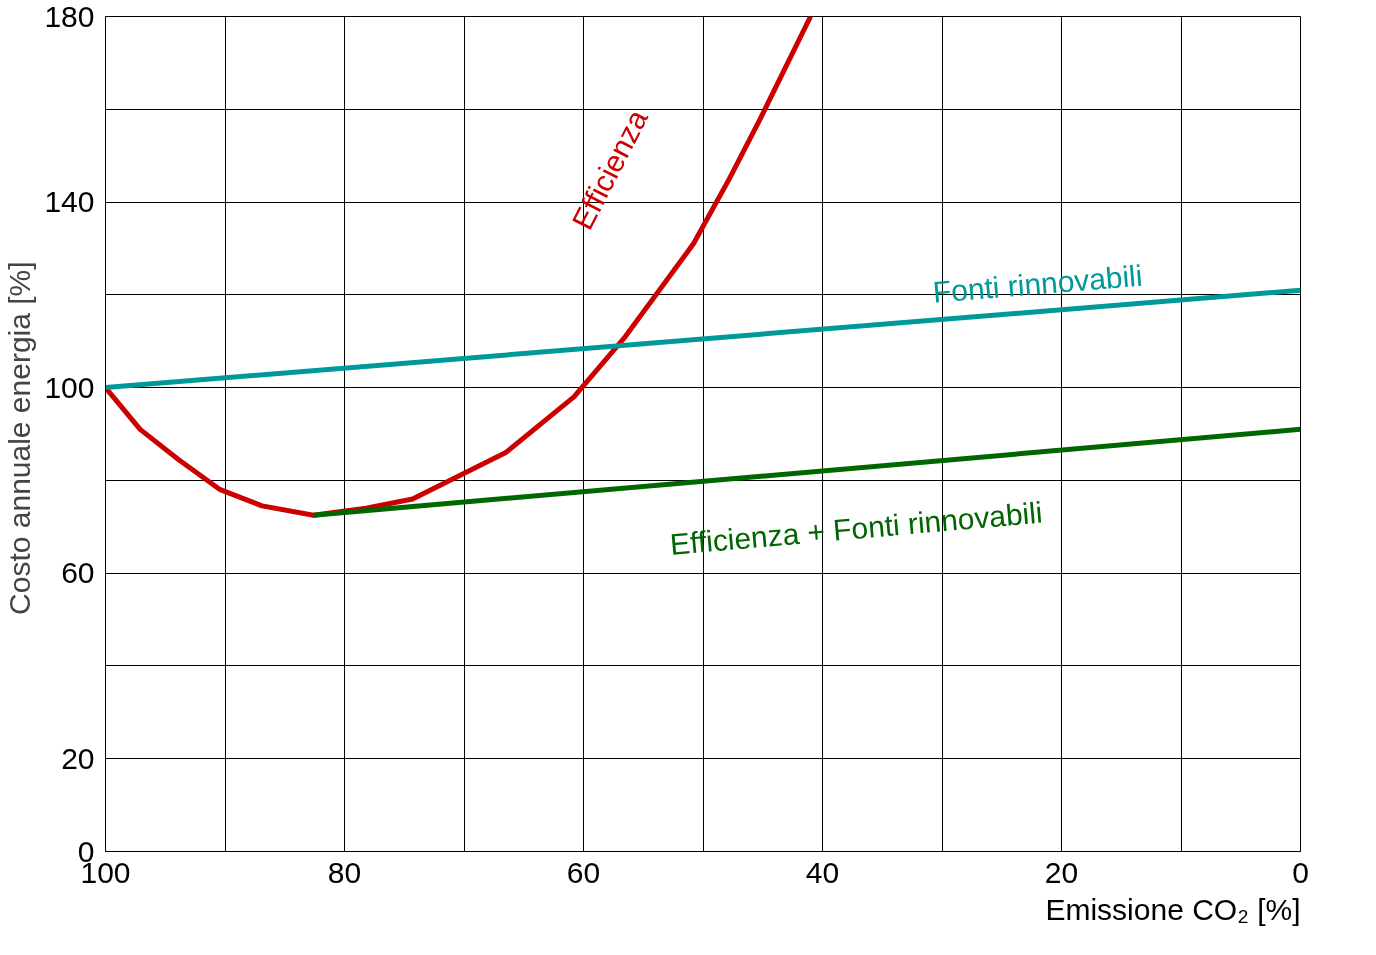 Image resolution: width=1376 pixels, height=955 pixels. I want to click on y-tick-label: 60, so click(78, 573).